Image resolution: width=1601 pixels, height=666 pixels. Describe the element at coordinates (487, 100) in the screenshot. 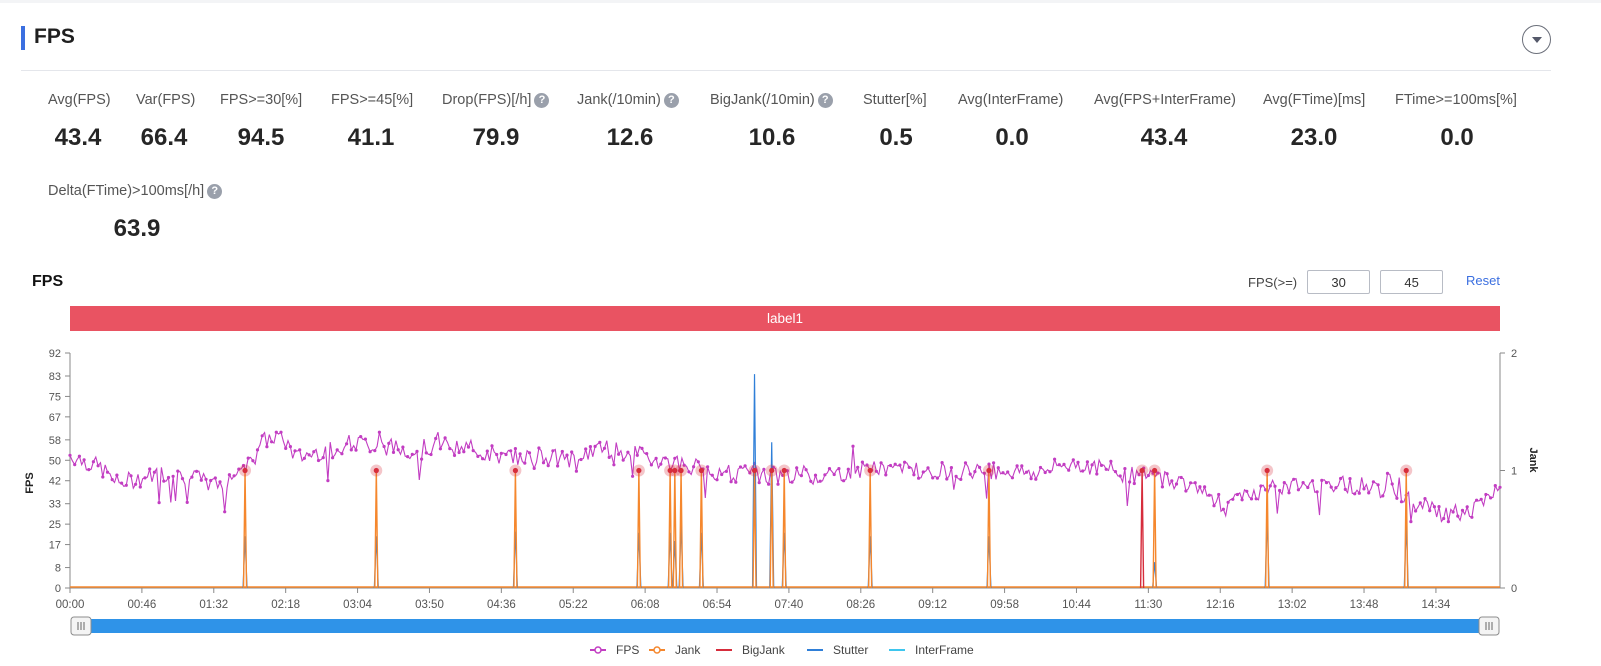

I see `metric-label: Drop(FPS)[/h]` at that location.